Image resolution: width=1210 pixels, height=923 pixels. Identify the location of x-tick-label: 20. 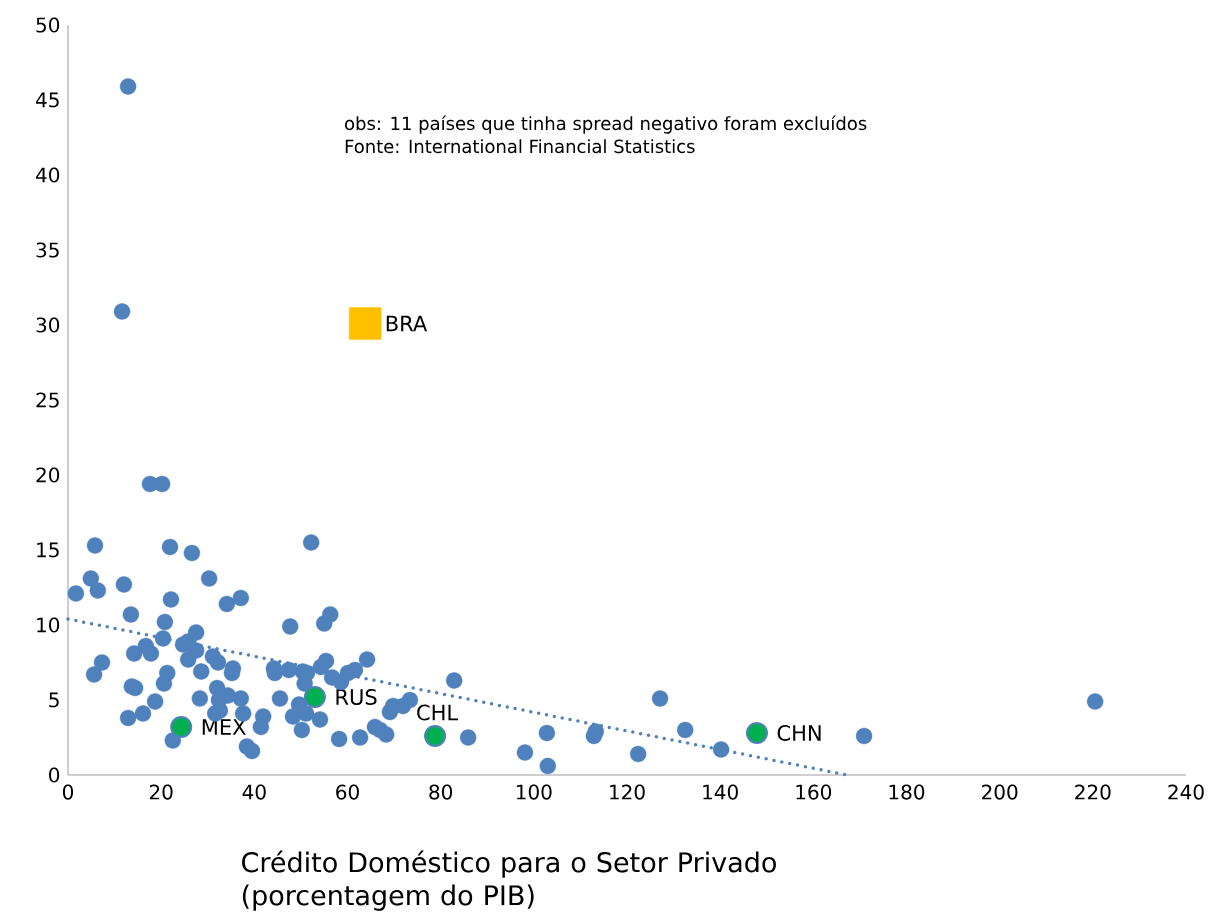
(161, 792).